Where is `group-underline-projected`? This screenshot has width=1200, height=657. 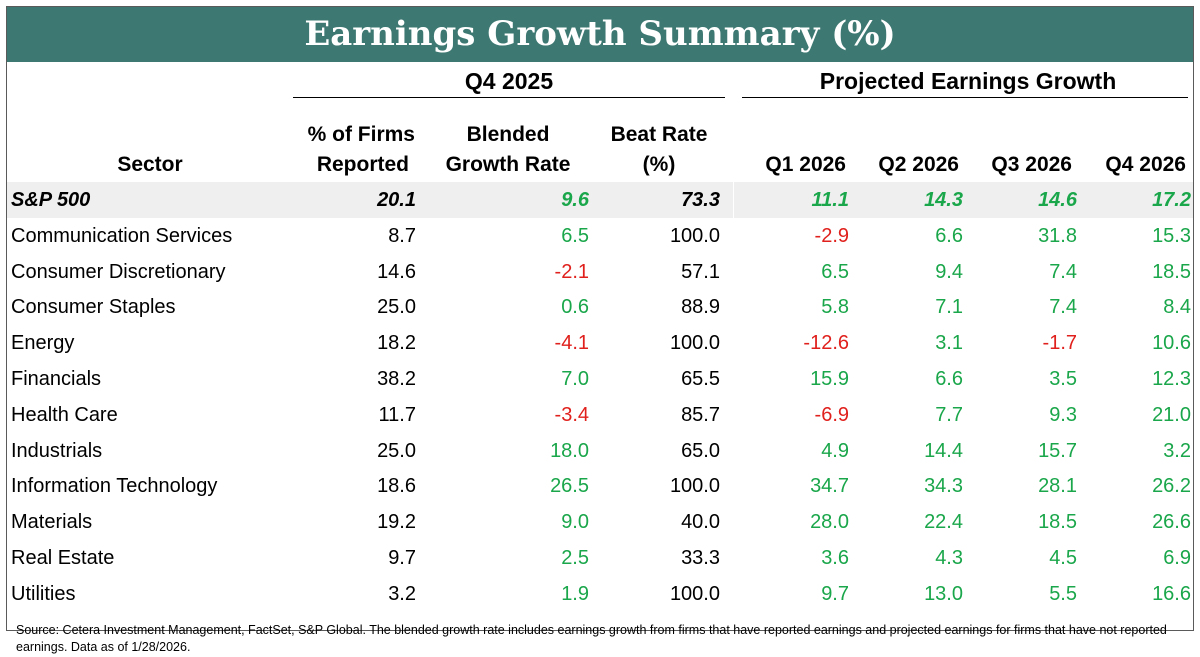
group-underline-projected is located at coordinates (965, 97).